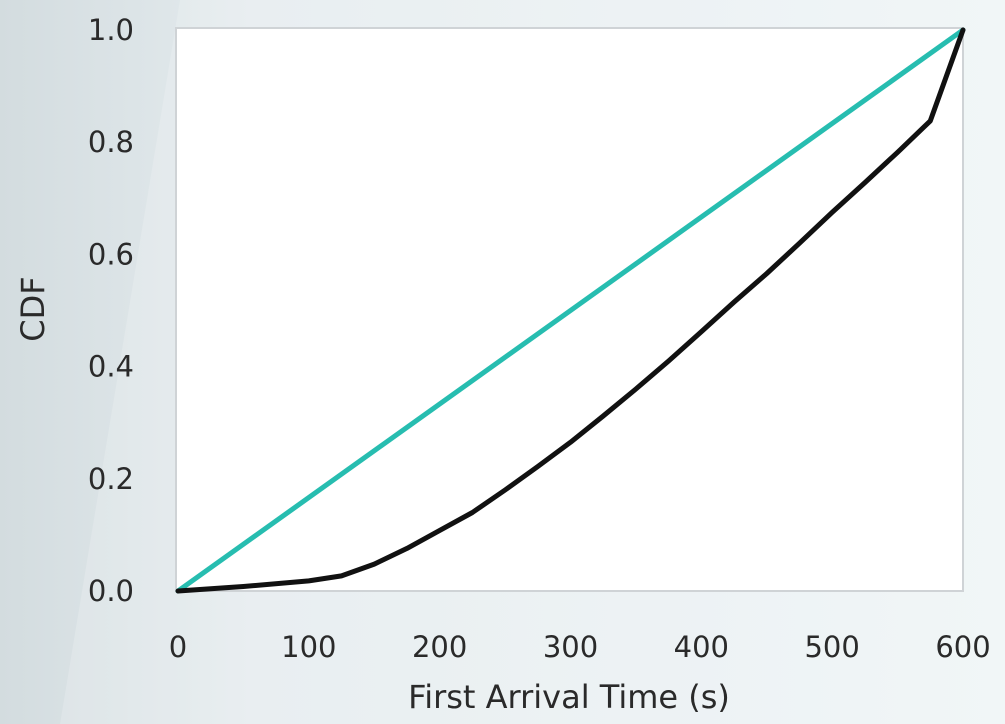  Describe the element at coordinates (111, 30) in the screenshot. I see `y-tick-label: 1.0` at that location.